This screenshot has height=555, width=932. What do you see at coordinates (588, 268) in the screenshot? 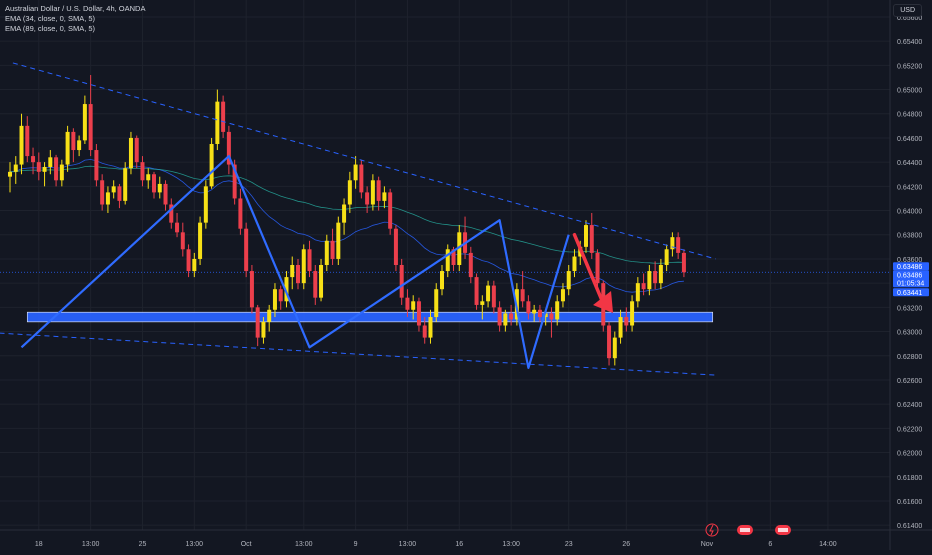
I see `arrow-shaft` at bounding box center [588, 268].